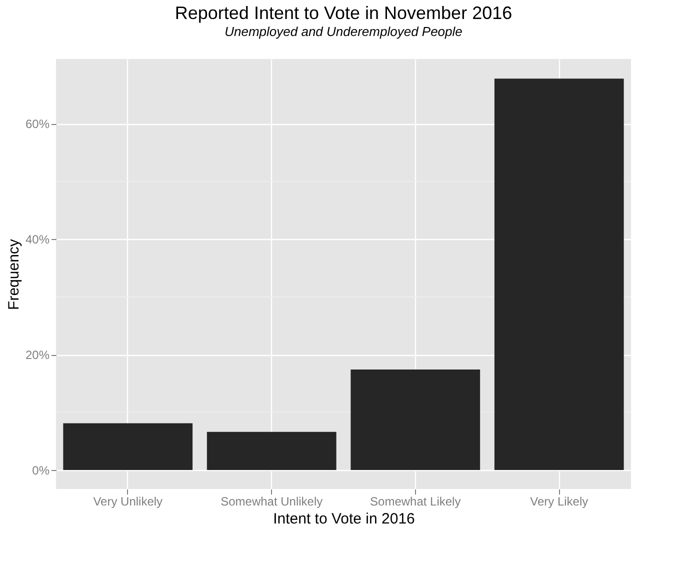 The width and height of the screenshot is (693, 586). Describe the element at coordinates (37, 239) in the screenshot. I see `y-tick-label: 40%` at that location.